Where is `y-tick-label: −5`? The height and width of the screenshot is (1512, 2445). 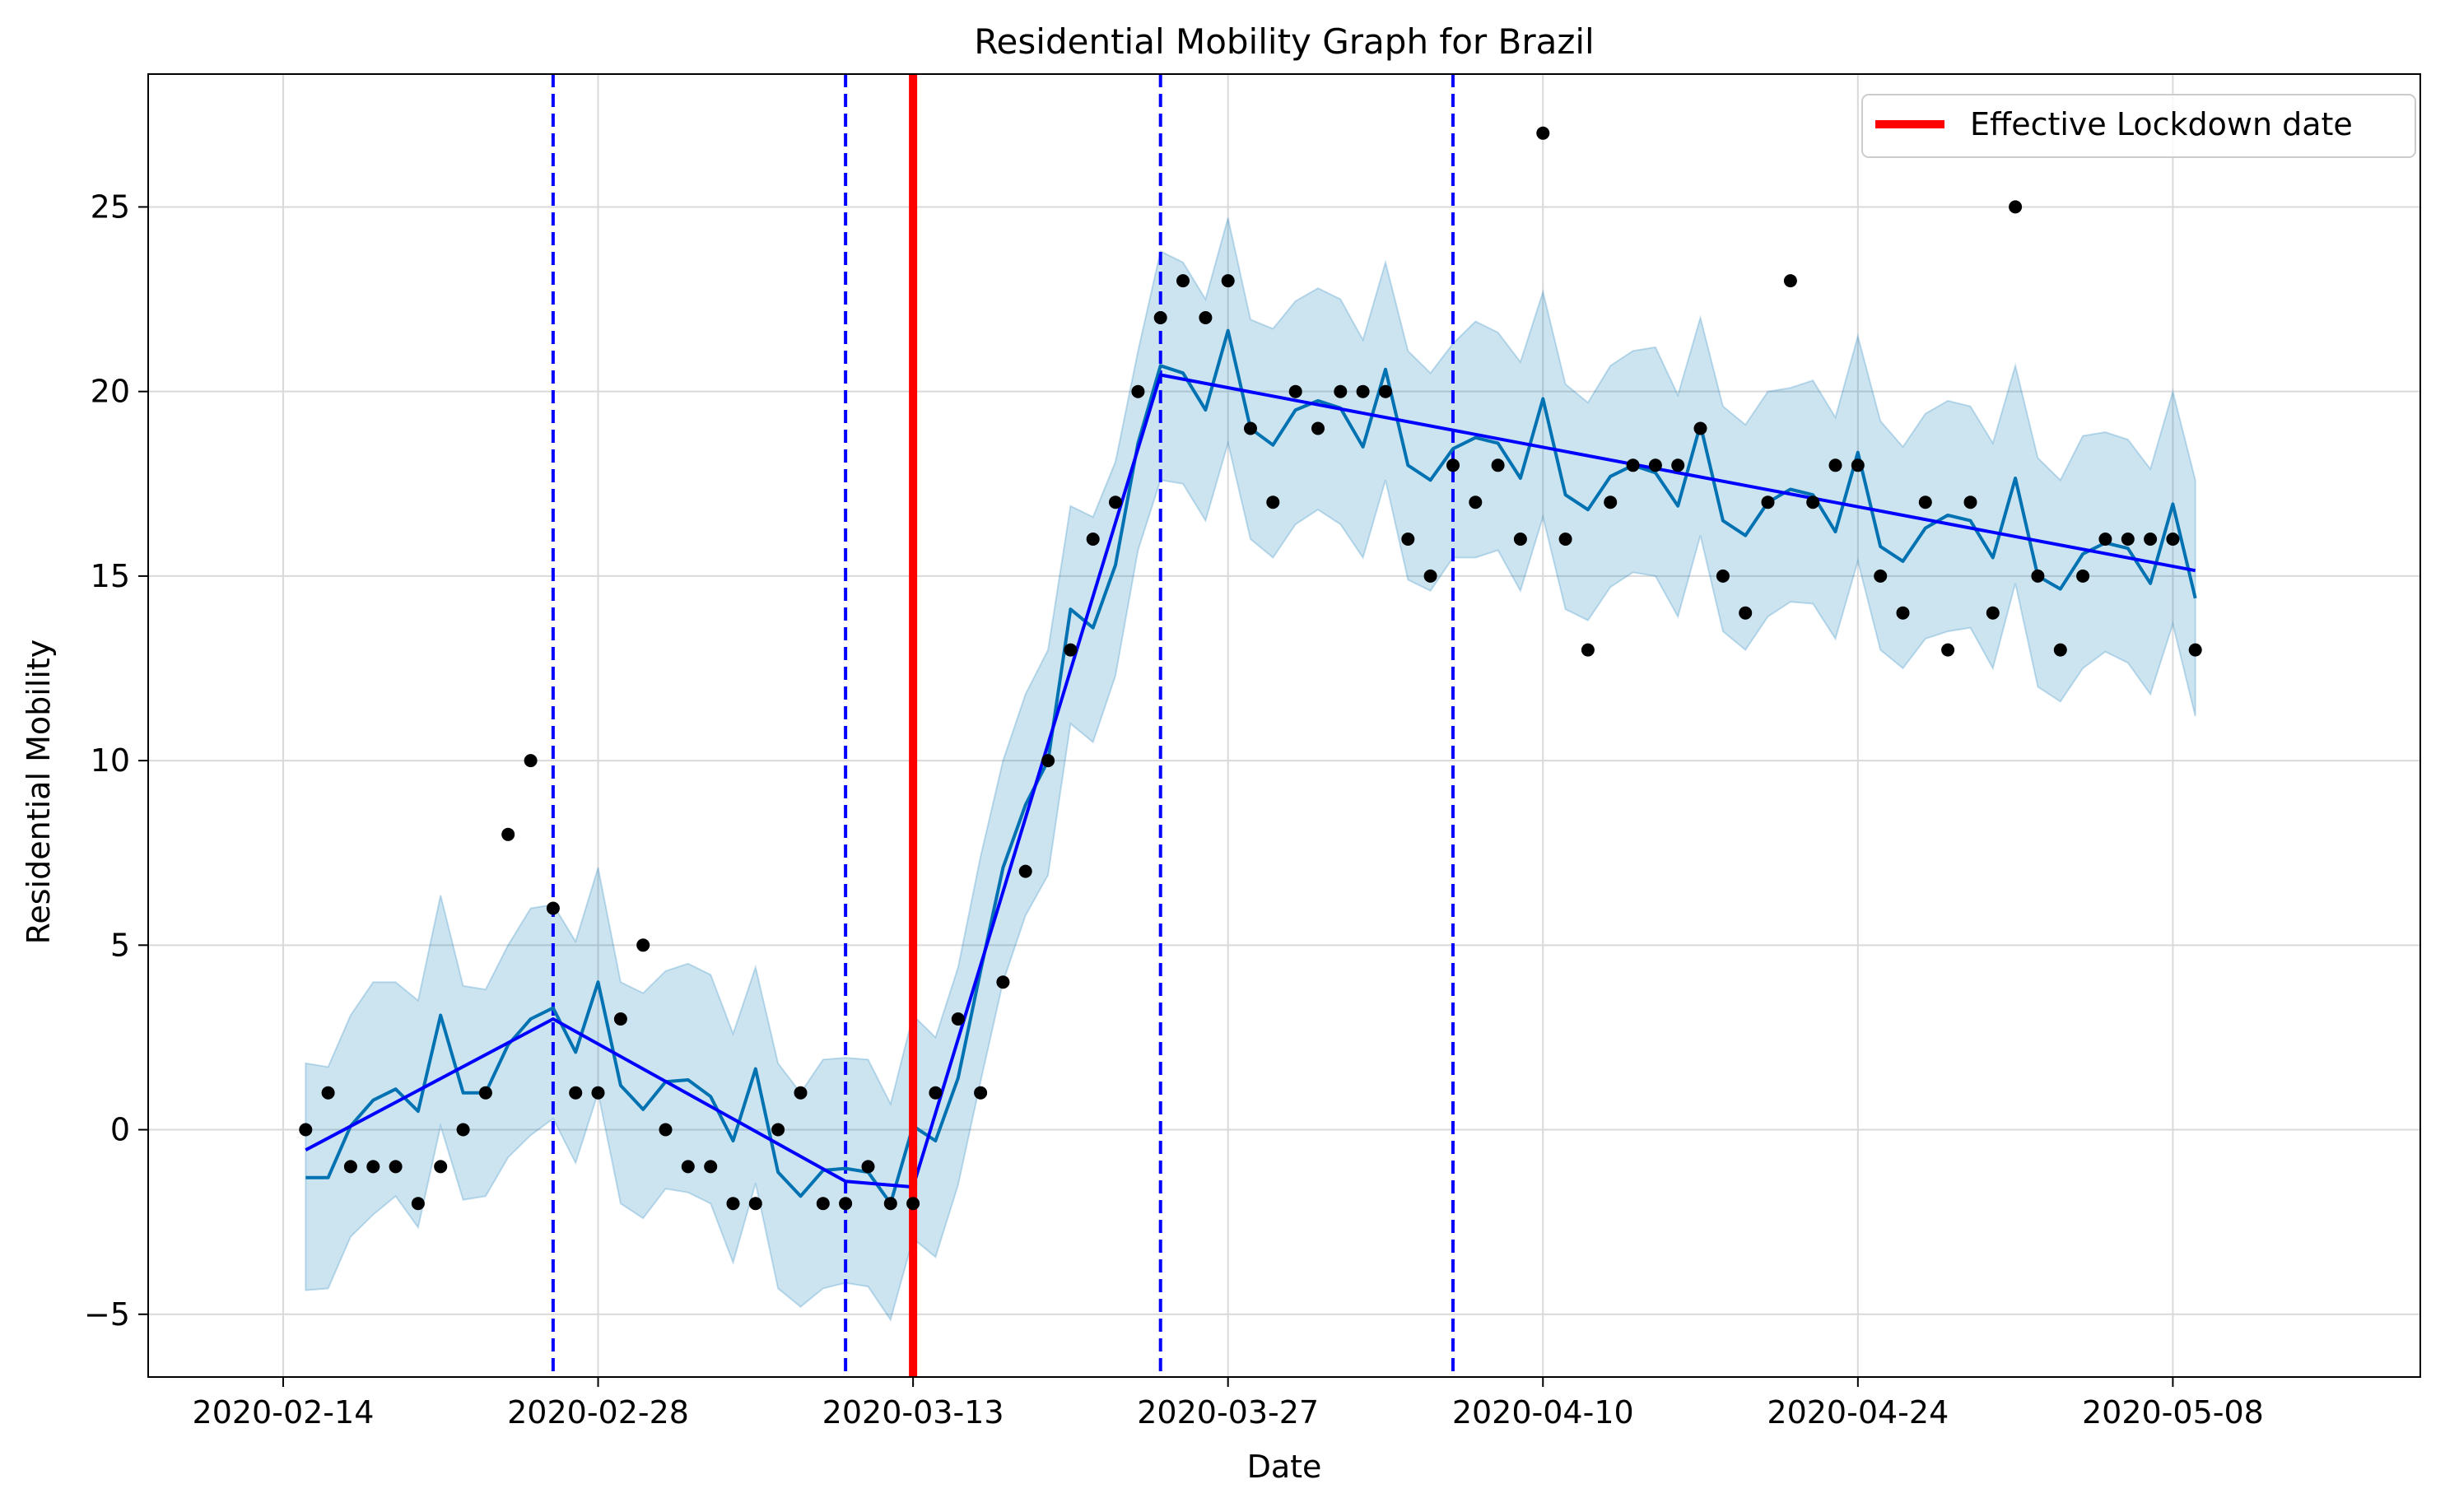 y-tick-label: −5 is located at coordinates (107, 1314).